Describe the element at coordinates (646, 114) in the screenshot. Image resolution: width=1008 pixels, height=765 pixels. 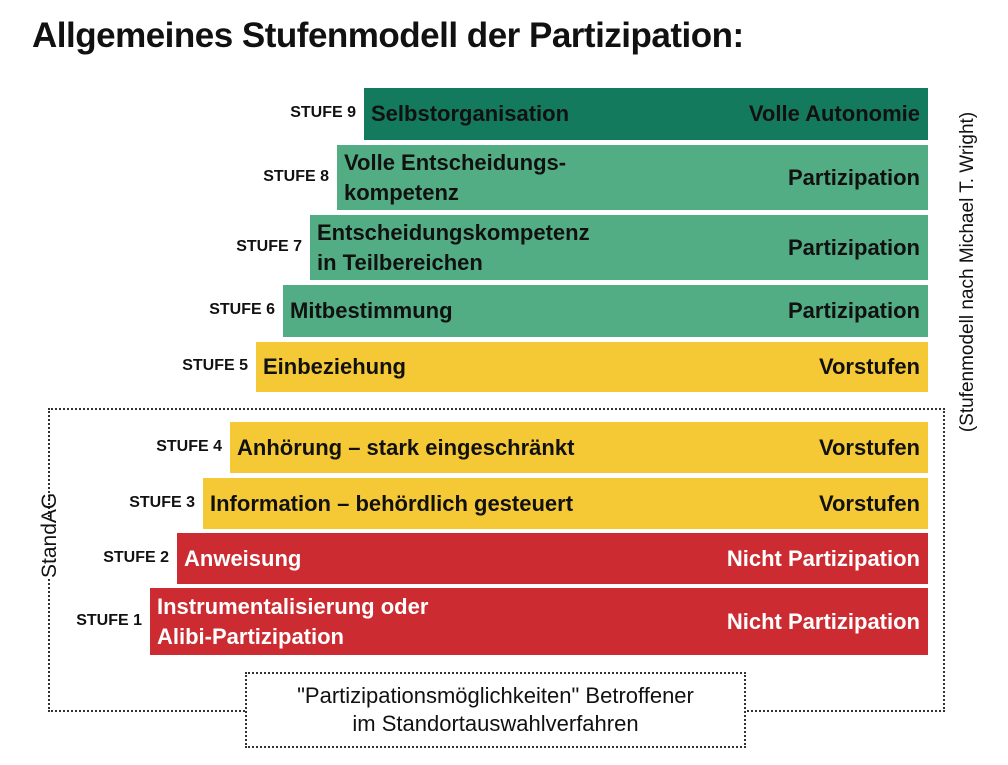
I see `level-bar: Selbstorganisation Volle Autonomie` at that location.